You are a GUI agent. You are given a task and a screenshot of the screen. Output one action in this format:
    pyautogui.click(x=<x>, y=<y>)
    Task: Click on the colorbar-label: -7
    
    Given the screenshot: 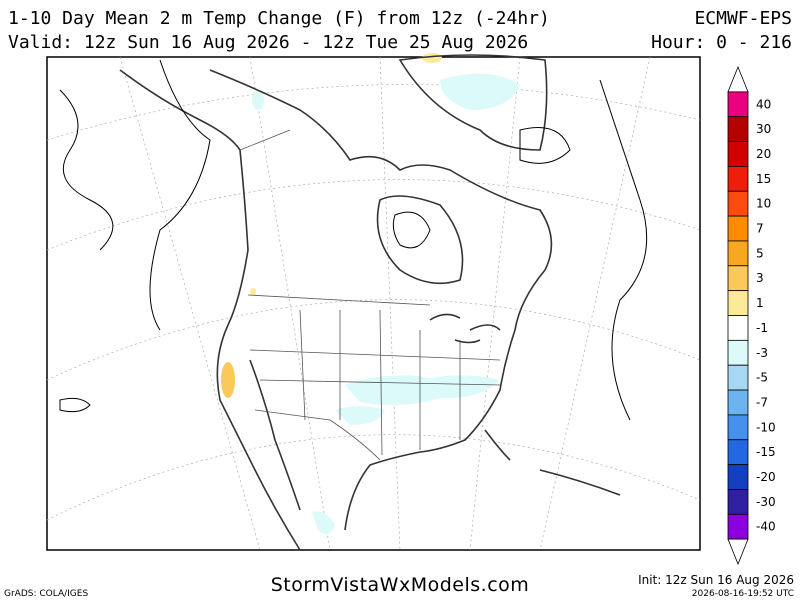 What is the action you would take?
    pyautogui.click(x=762, y=402)
    